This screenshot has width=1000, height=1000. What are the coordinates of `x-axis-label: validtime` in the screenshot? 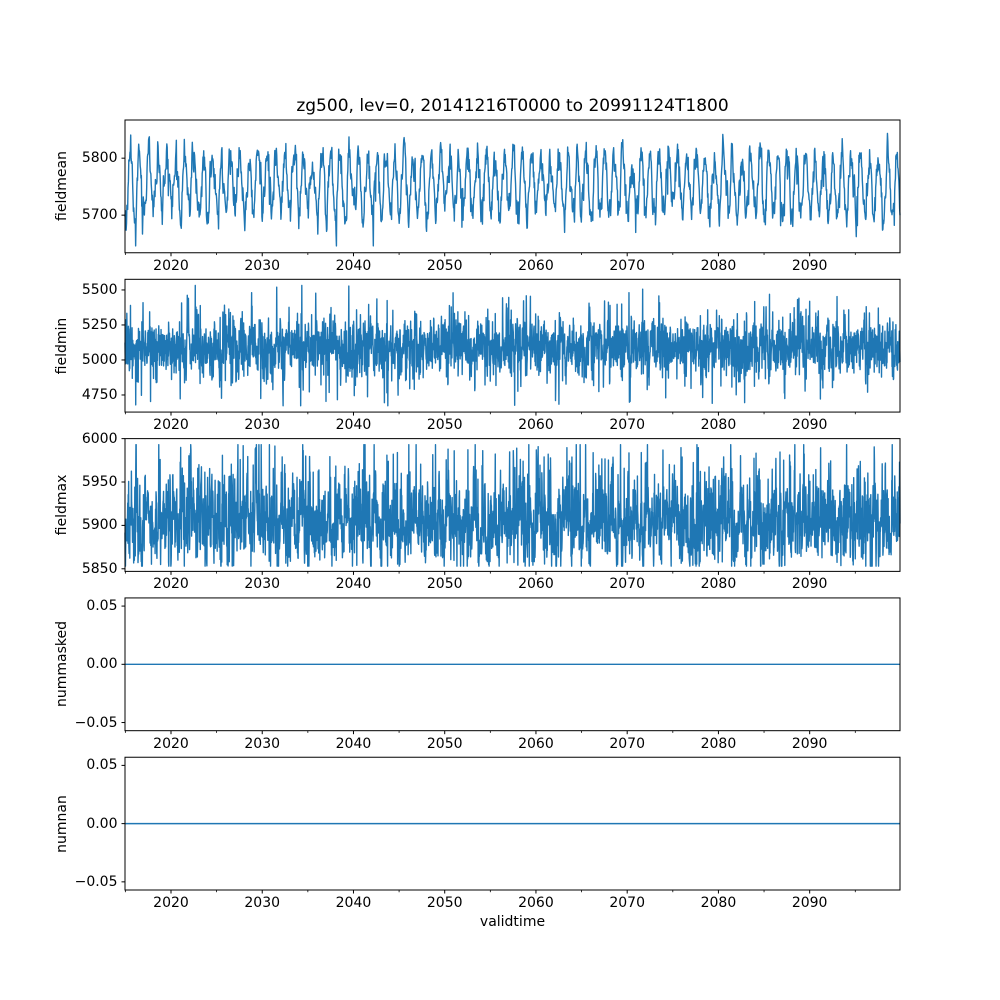 It's located at (512, 922).